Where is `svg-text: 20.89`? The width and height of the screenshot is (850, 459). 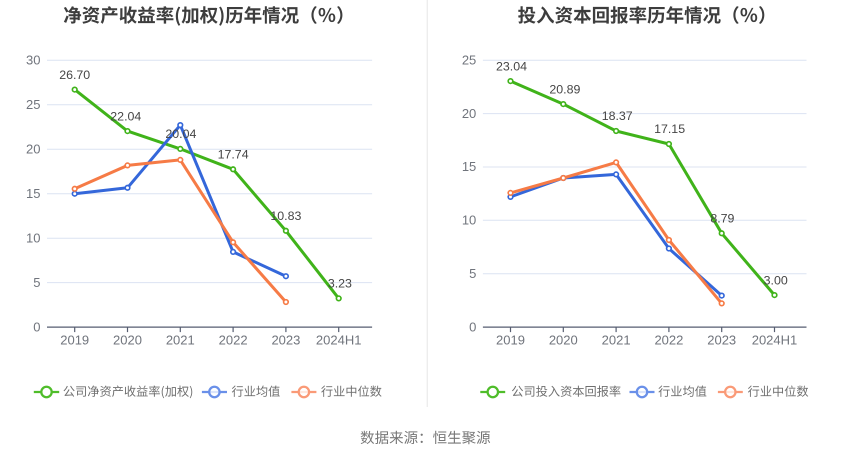 svg-text: 20.89 is located at coordinates (564, 89).